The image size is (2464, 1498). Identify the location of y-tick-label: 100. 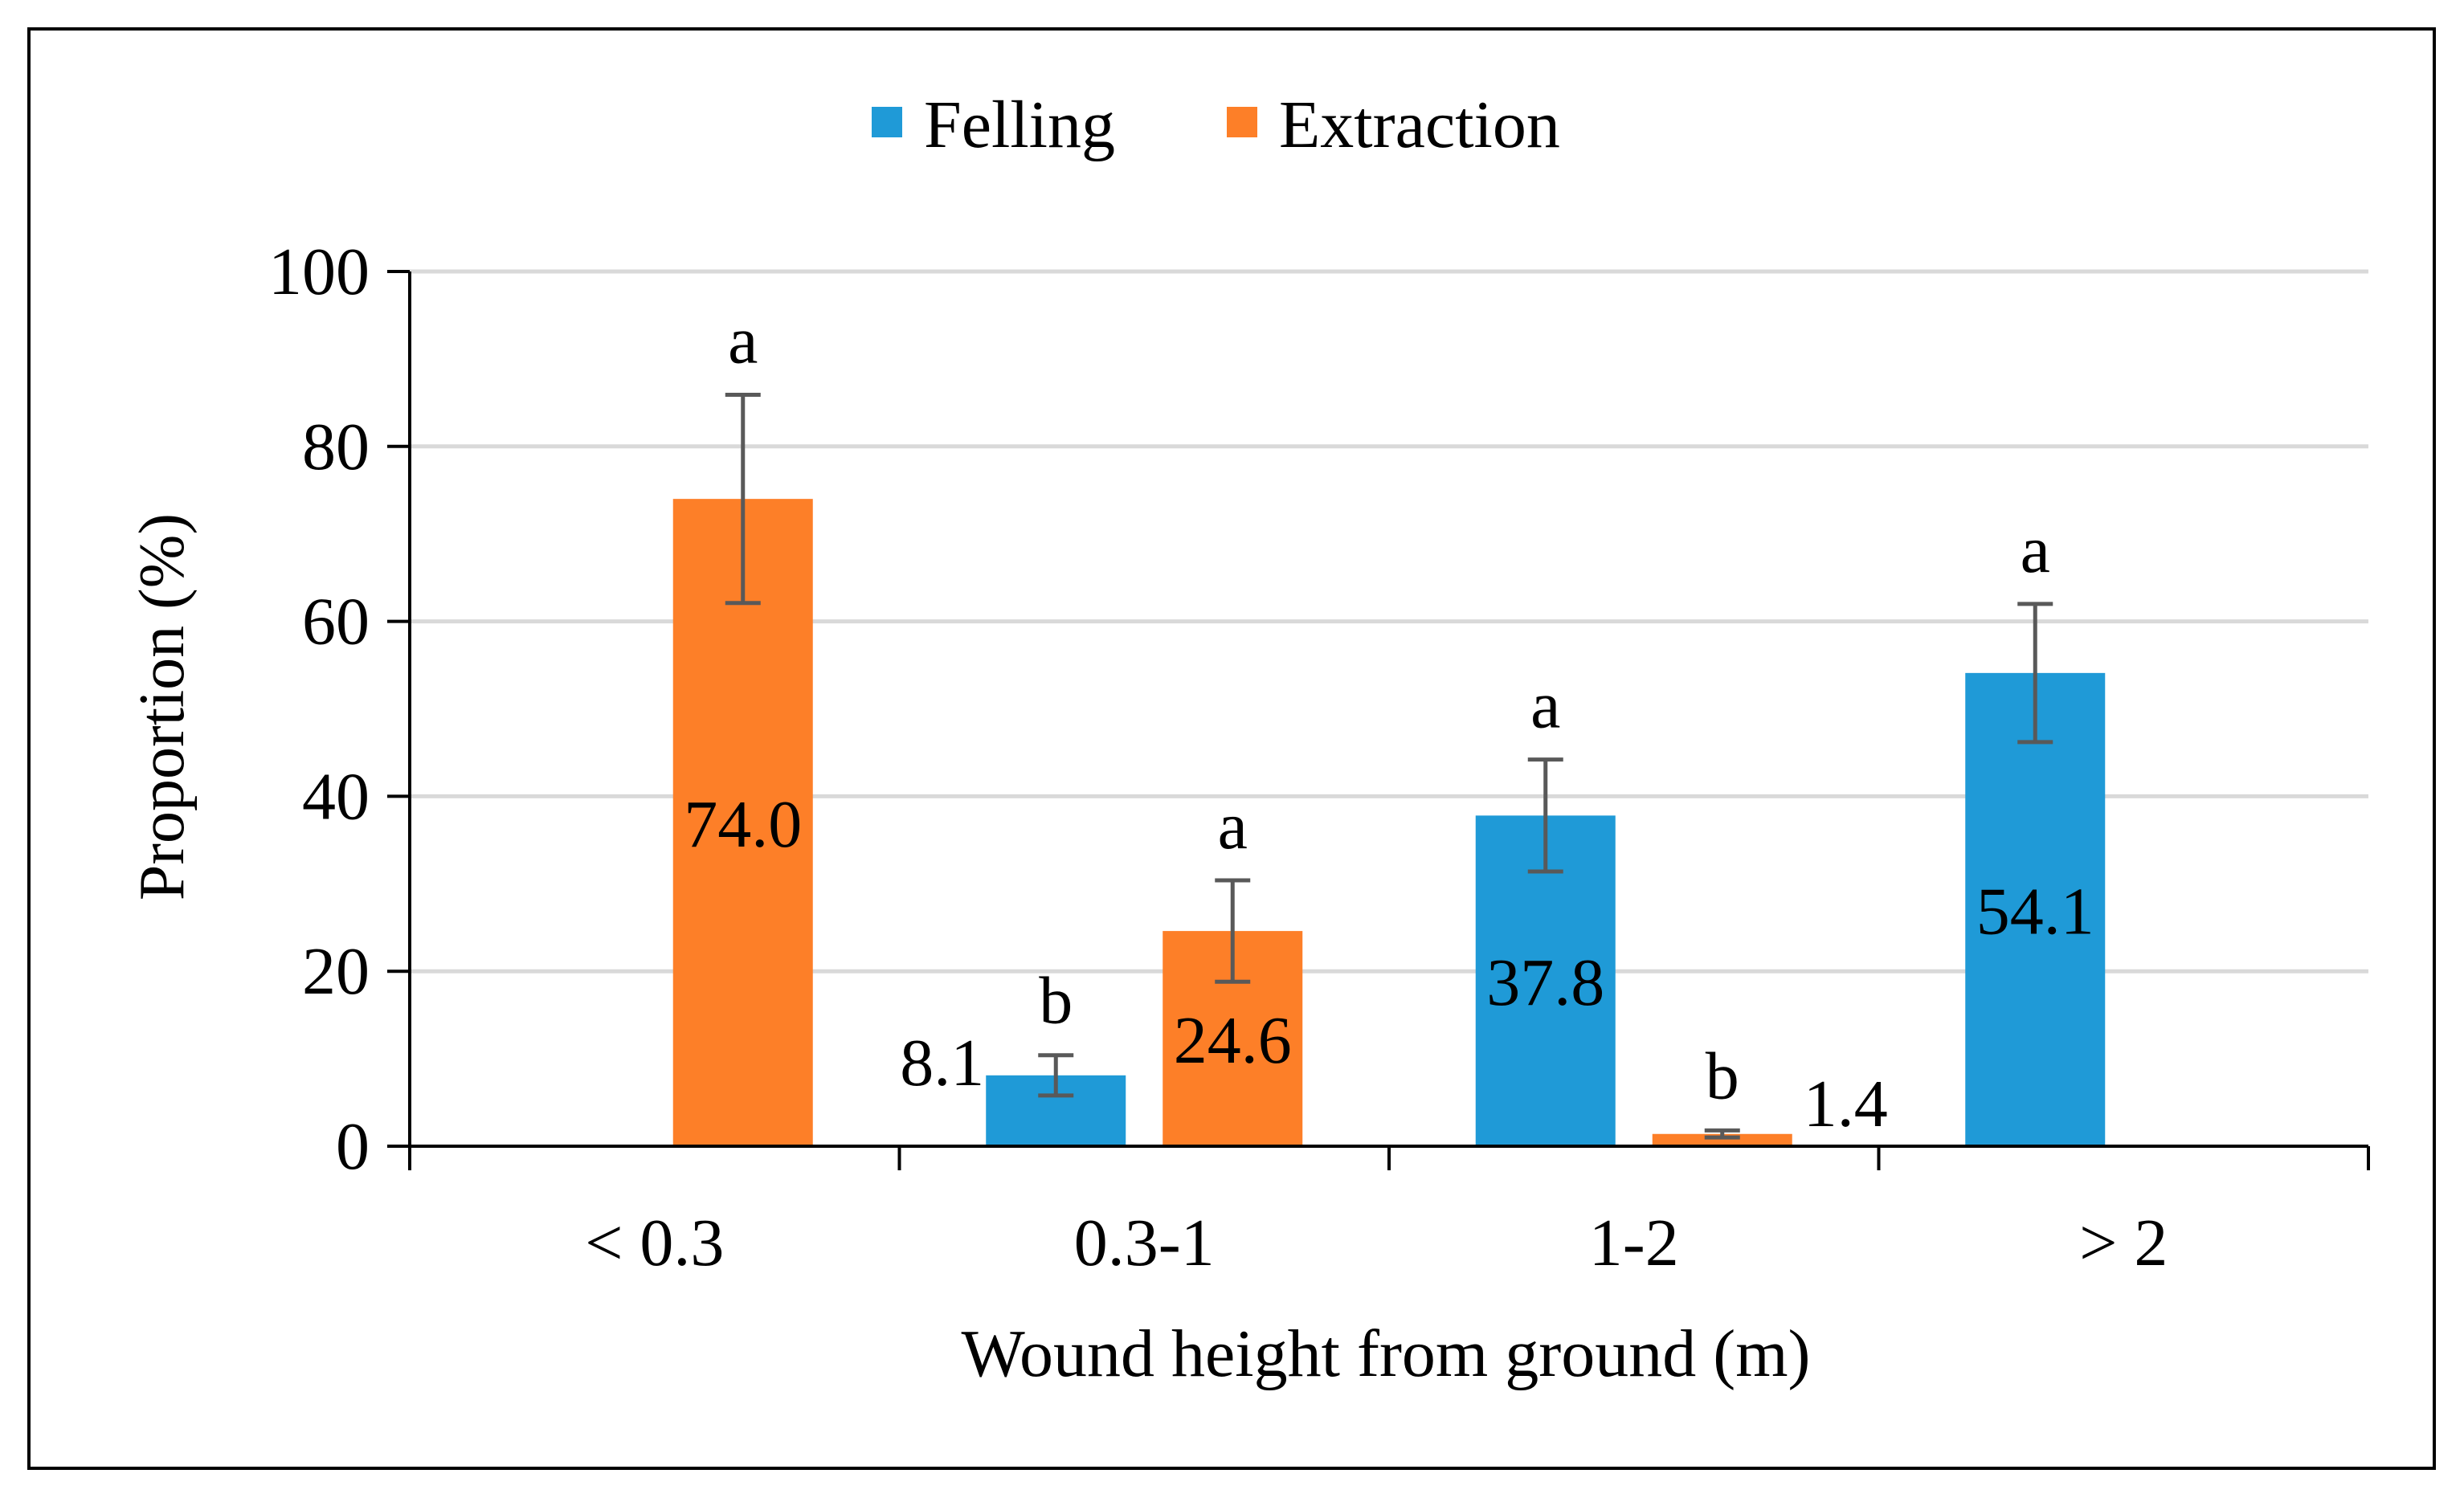
(319, 272).